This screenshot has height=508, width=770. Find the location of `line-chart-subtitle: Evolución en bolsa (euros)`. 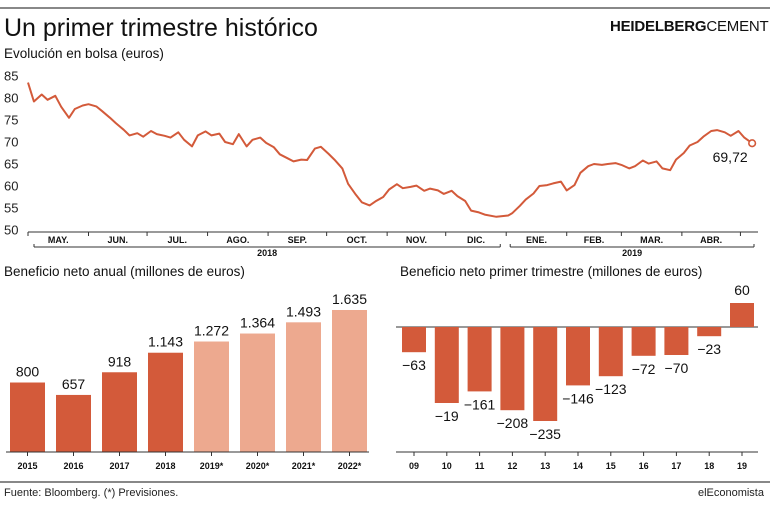

line-chart-subtitle: Evolución en bolsa (euros) is located at coordinates (84, 53).